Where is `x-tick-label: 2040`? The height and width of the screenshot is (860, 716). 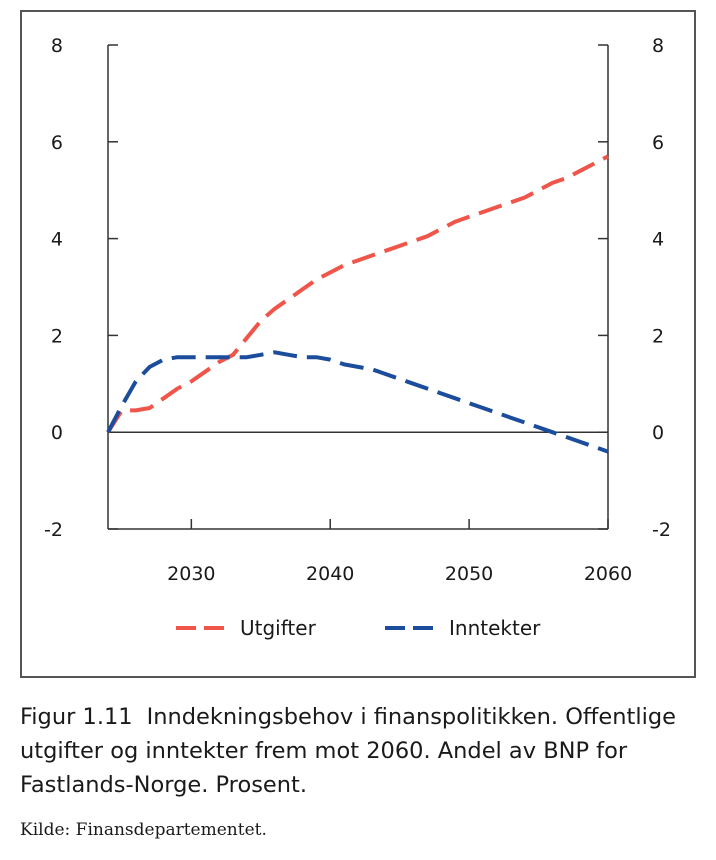 x-tick-label: 2040 is located at coordinates (330, 574).